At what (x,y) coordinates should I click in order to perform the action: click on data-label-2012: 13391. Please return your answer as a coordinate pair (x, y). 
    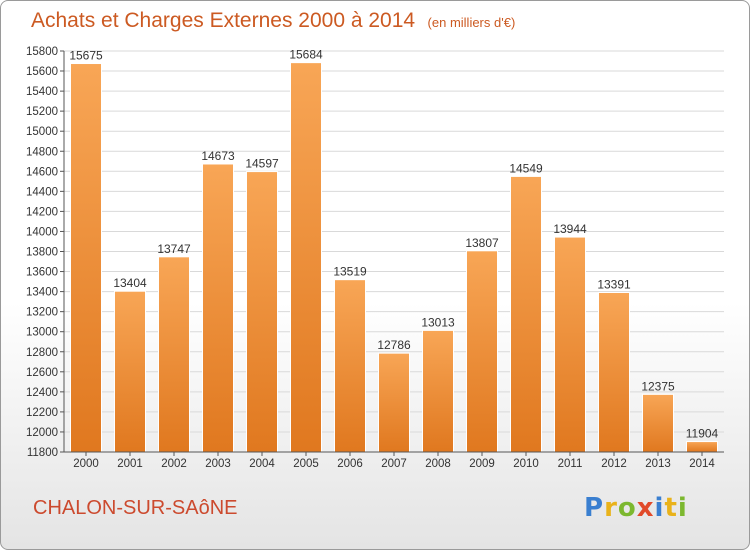
    Looking at the image, I should click on (614, 285).